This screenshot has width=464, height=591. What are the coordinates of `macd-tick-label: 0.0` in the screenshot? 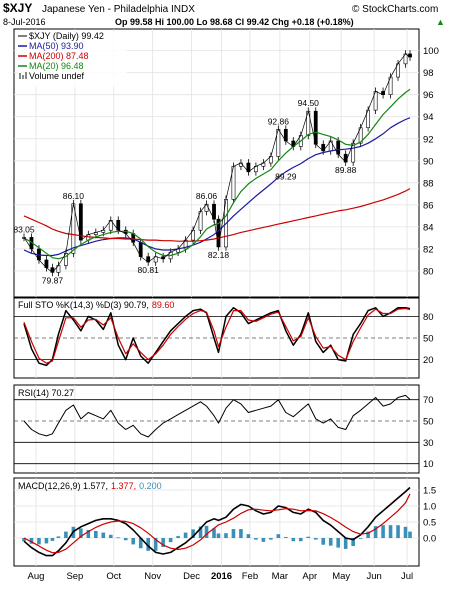 It's located at (429, 539).